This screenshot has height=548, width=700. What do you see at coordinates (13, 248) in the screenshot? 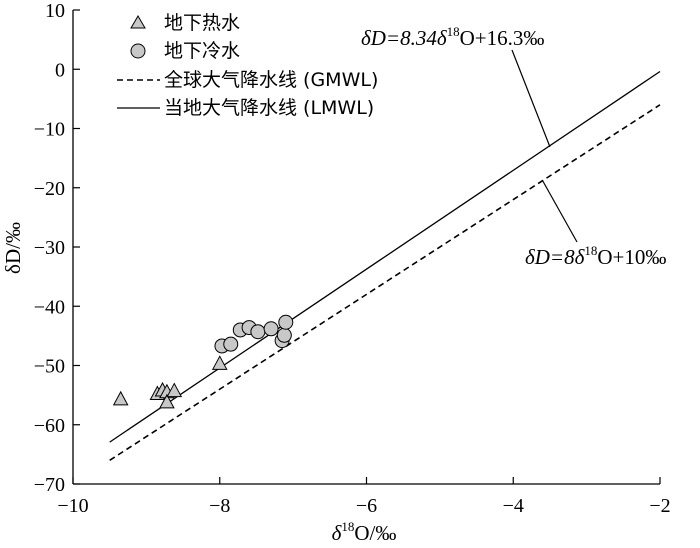
I see `y-axis-title: δD/‰` at bounding box center [13, 248].